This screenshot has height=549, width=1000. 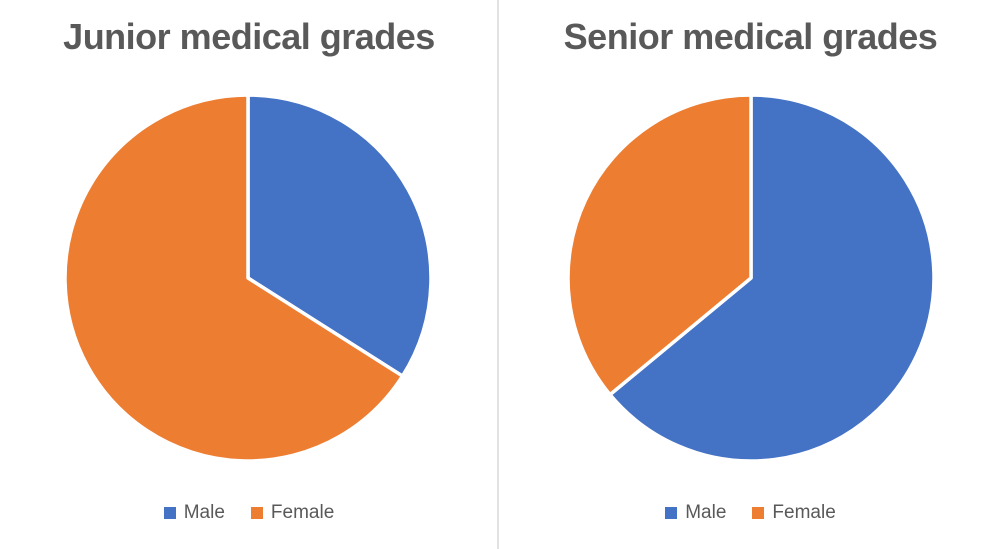 What do you see at coordinates (302, 512) in the screenshot?
I see `junior-legend-label-female: Female` at bounding box center [302, 512].